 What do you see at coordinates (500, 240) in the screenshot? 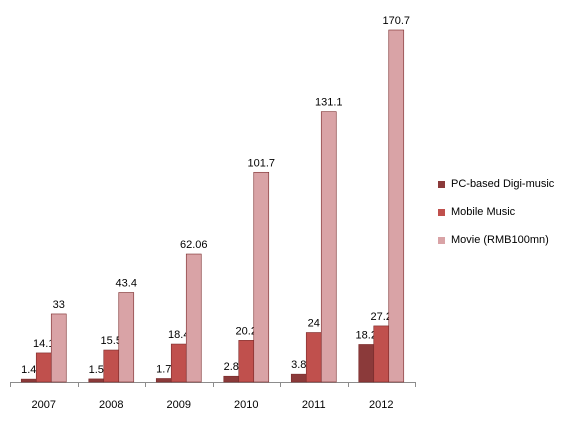
I see `legend-label: Movie (RMB100mn)` at bounding box center [500, 240].